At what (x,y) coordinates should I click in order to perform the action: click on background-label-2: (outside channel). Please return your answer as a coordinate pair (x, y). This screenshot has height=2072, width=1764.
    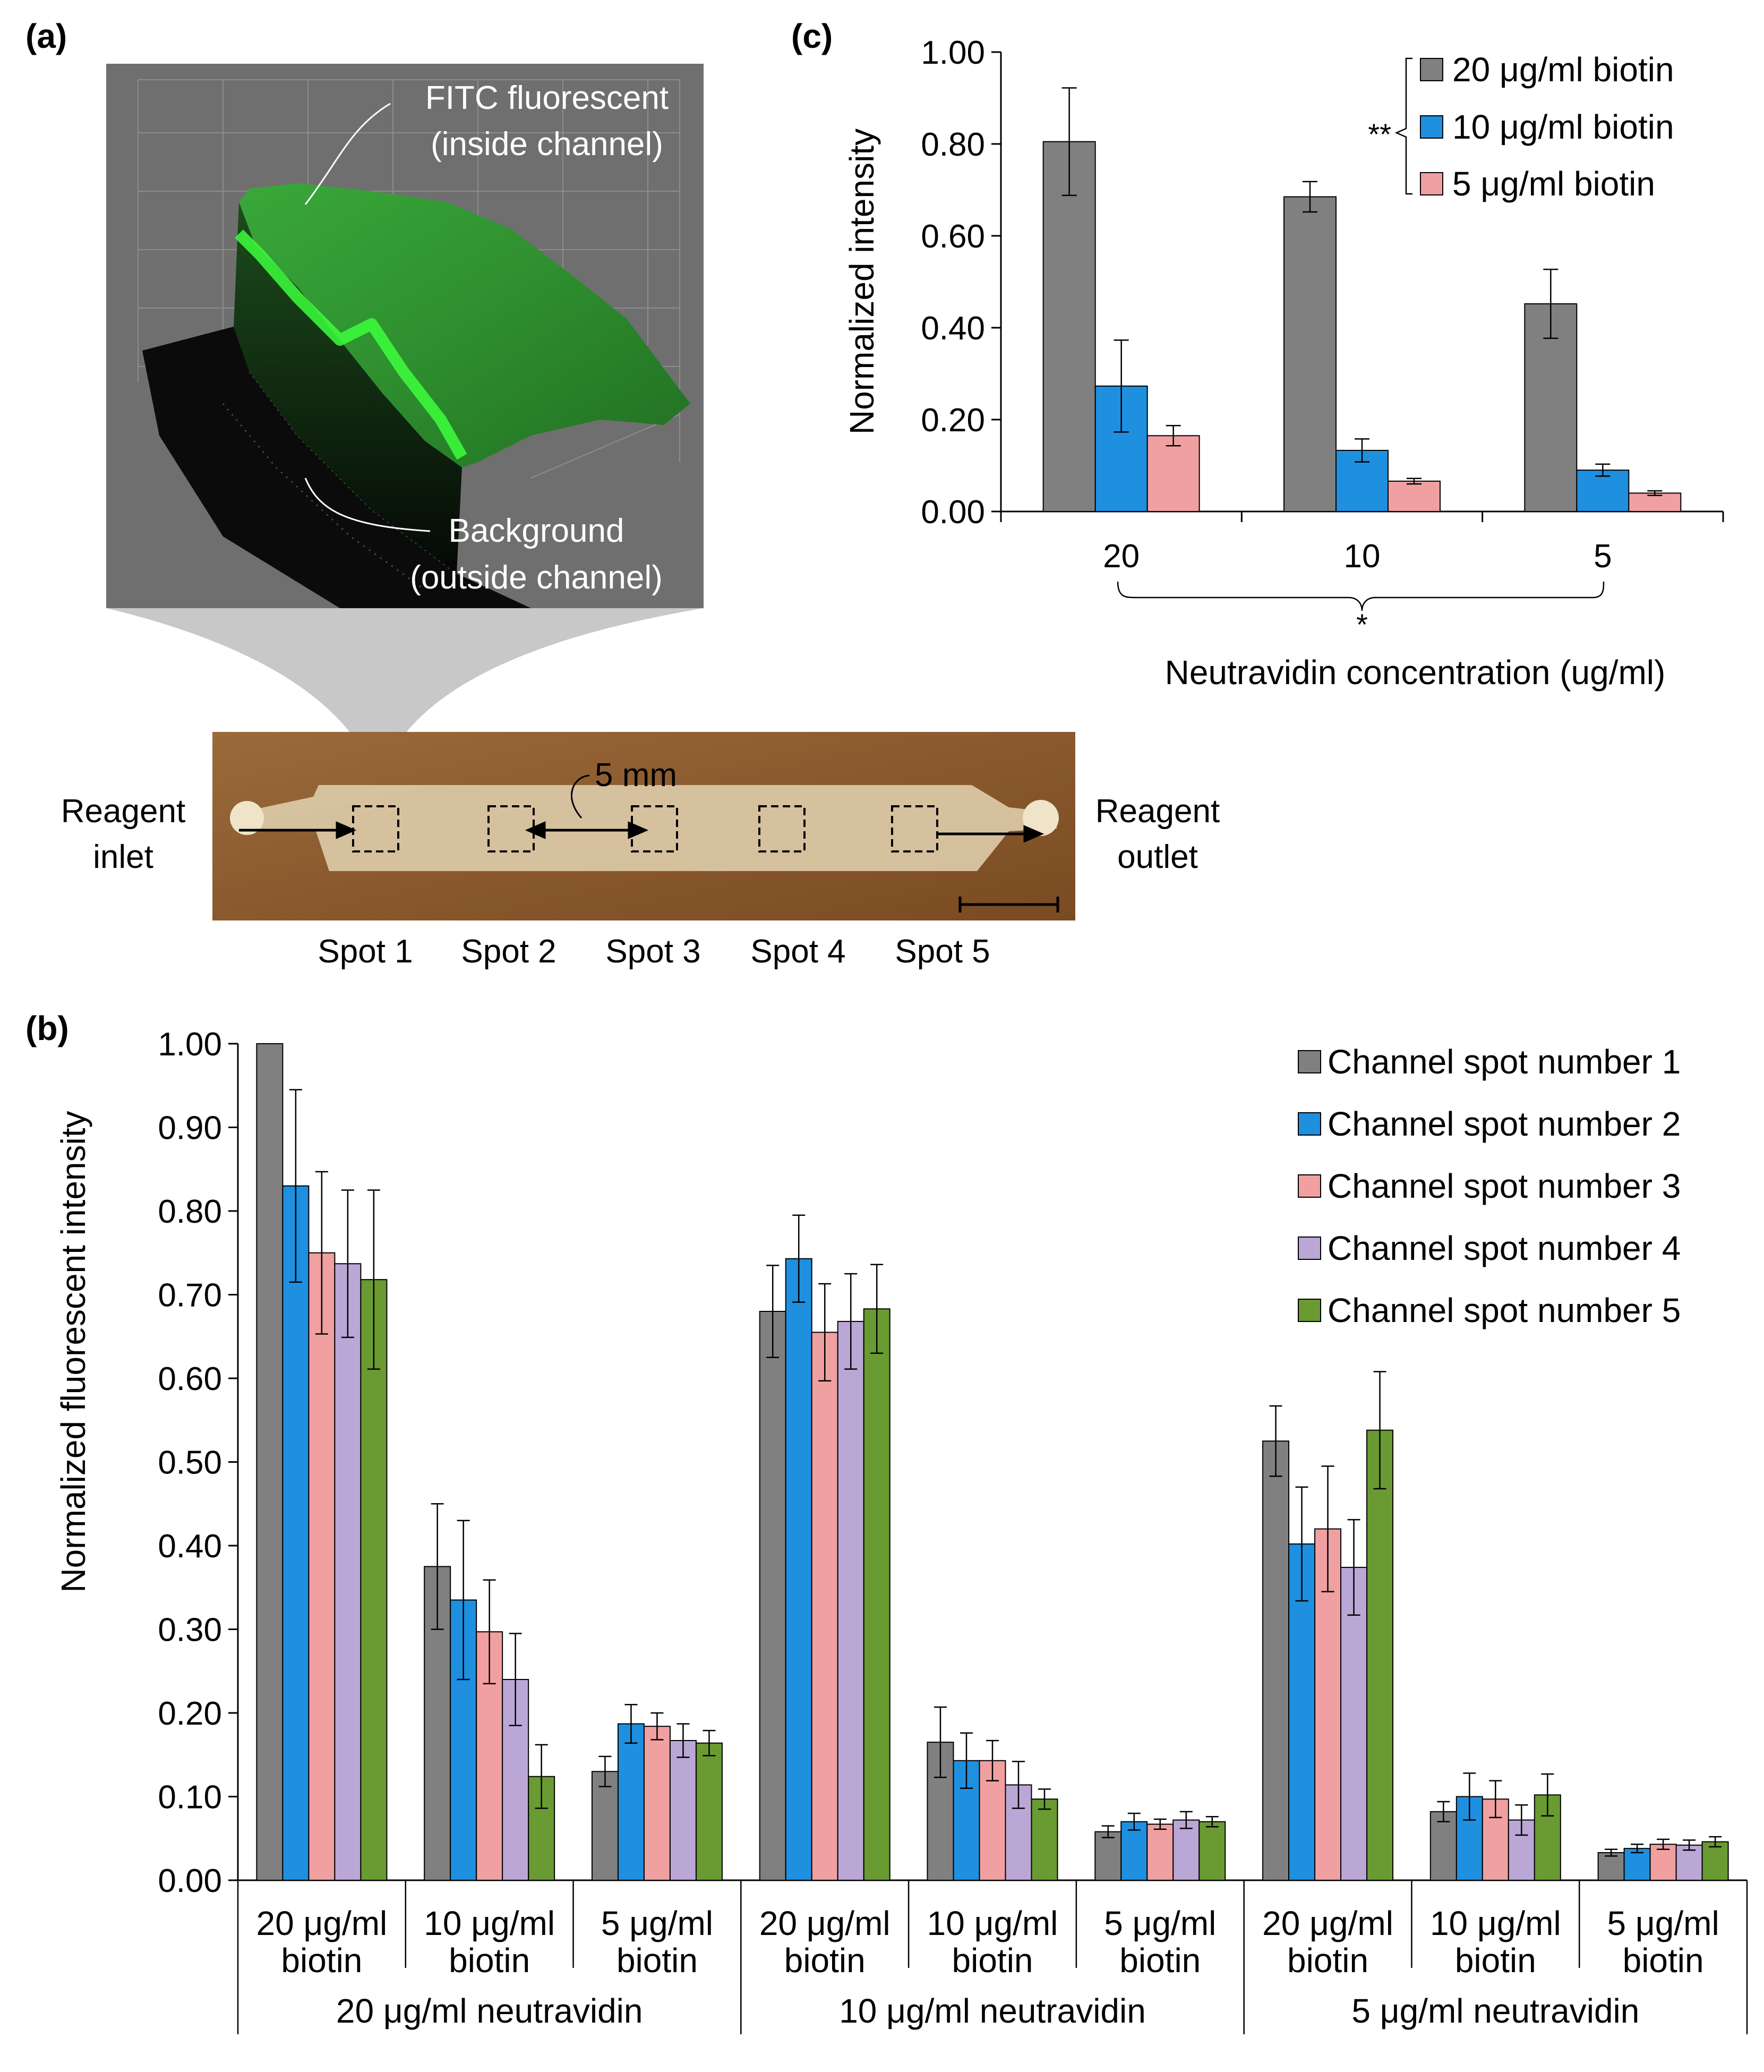
    Looking at the image, I should click on (536, 577).